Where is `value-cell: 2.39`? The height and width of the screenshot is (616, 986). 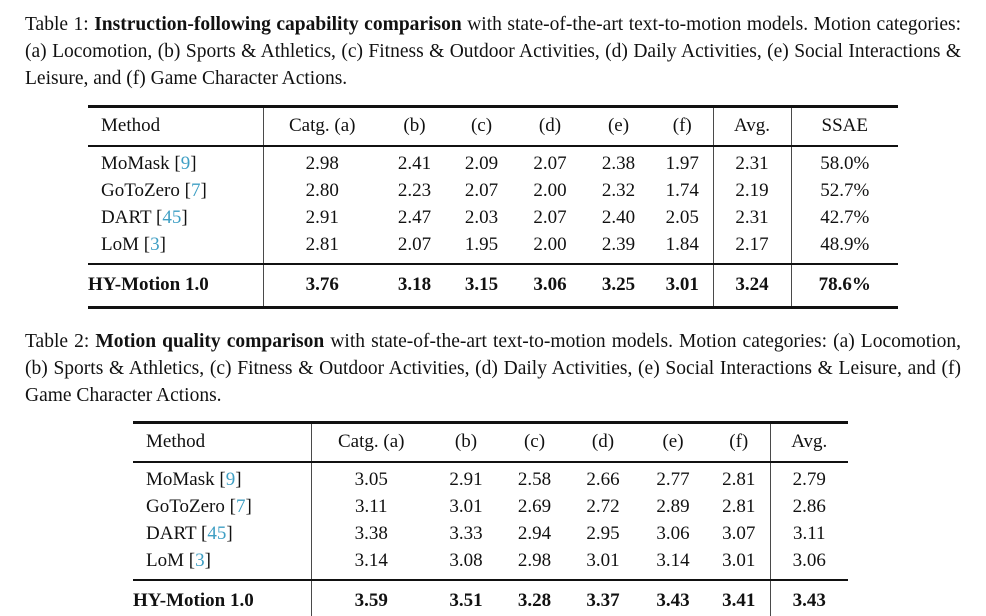
value-cell: 2.39 is located at coordinates (618, 244).